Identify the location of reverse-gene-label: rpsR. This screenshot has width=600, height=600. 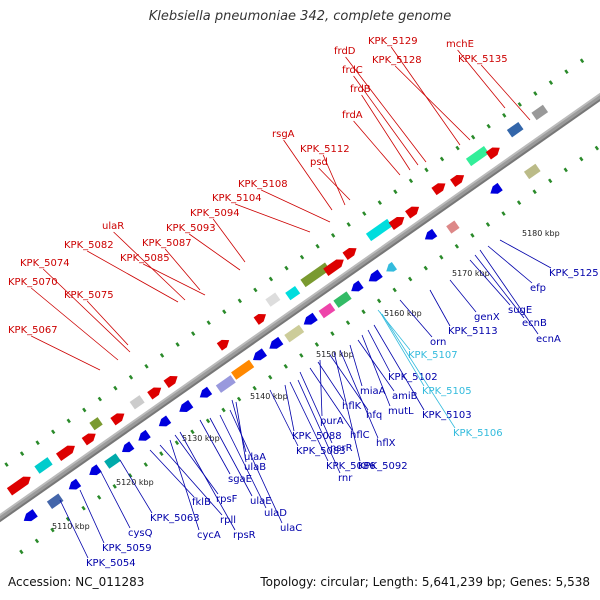
(244, 535).